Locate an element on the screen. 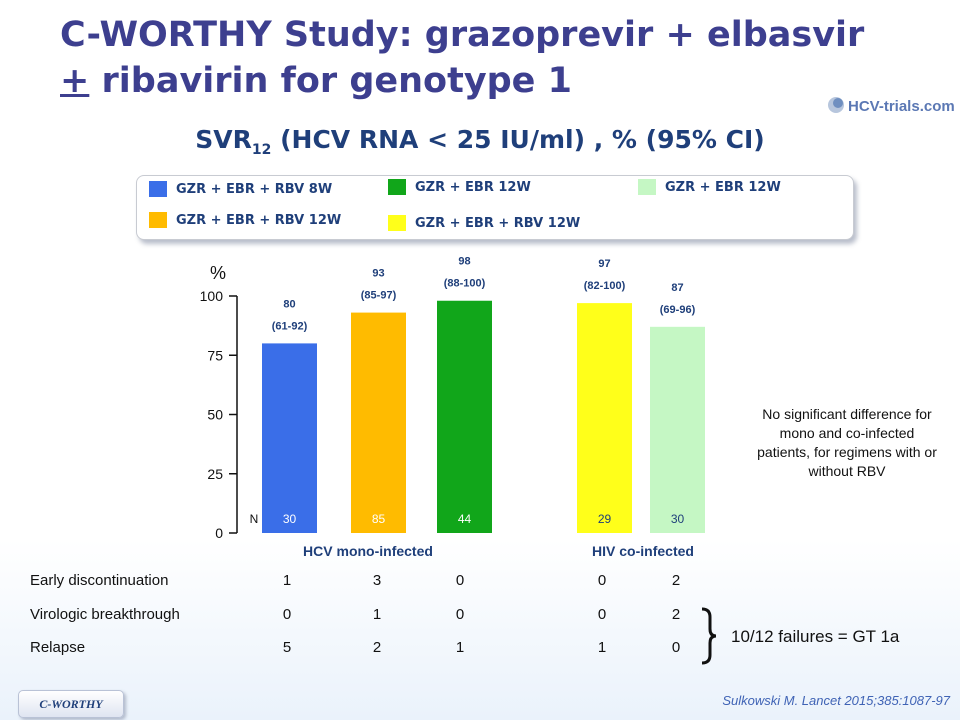  citation: Sulkowski M. Lancet 2015;385:1087-97 is located at coordinates (836, 700).